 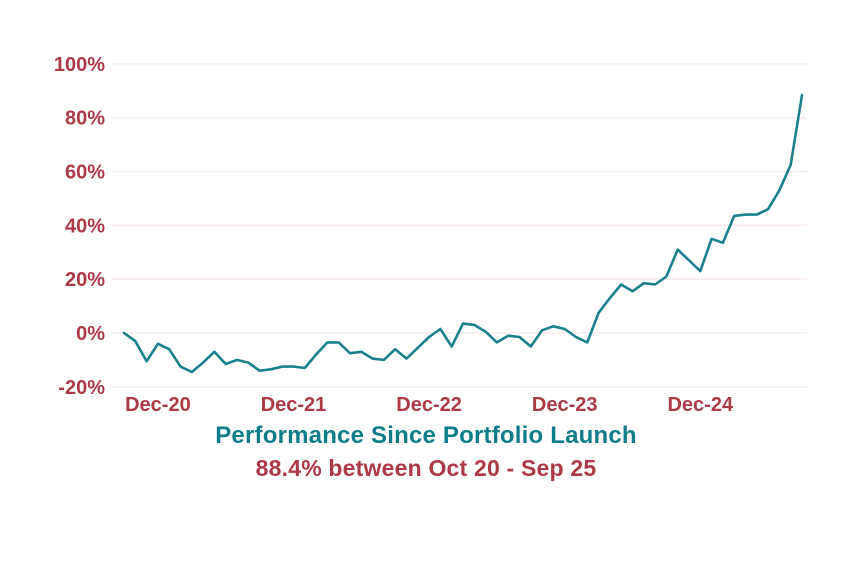 I want to click on y-tick-label: 80%, so click(x=85, y=119).